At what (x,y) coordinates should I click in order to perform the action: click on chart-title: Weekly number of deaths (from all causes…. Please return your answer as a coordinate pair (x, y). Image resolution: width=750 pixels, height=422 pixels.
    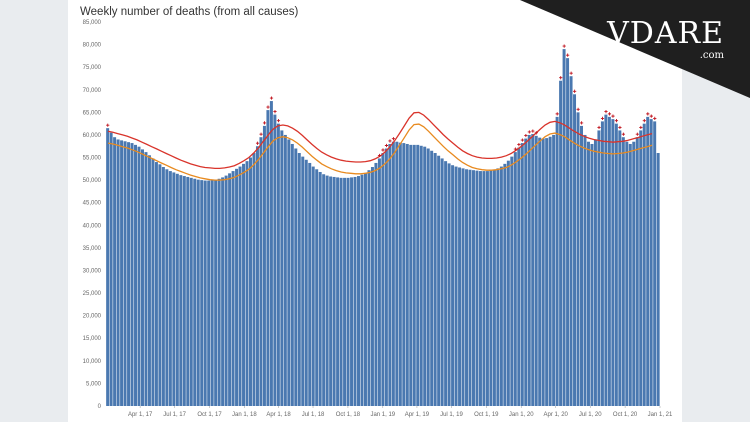
    Looking at the image, I should click on (189, 12).